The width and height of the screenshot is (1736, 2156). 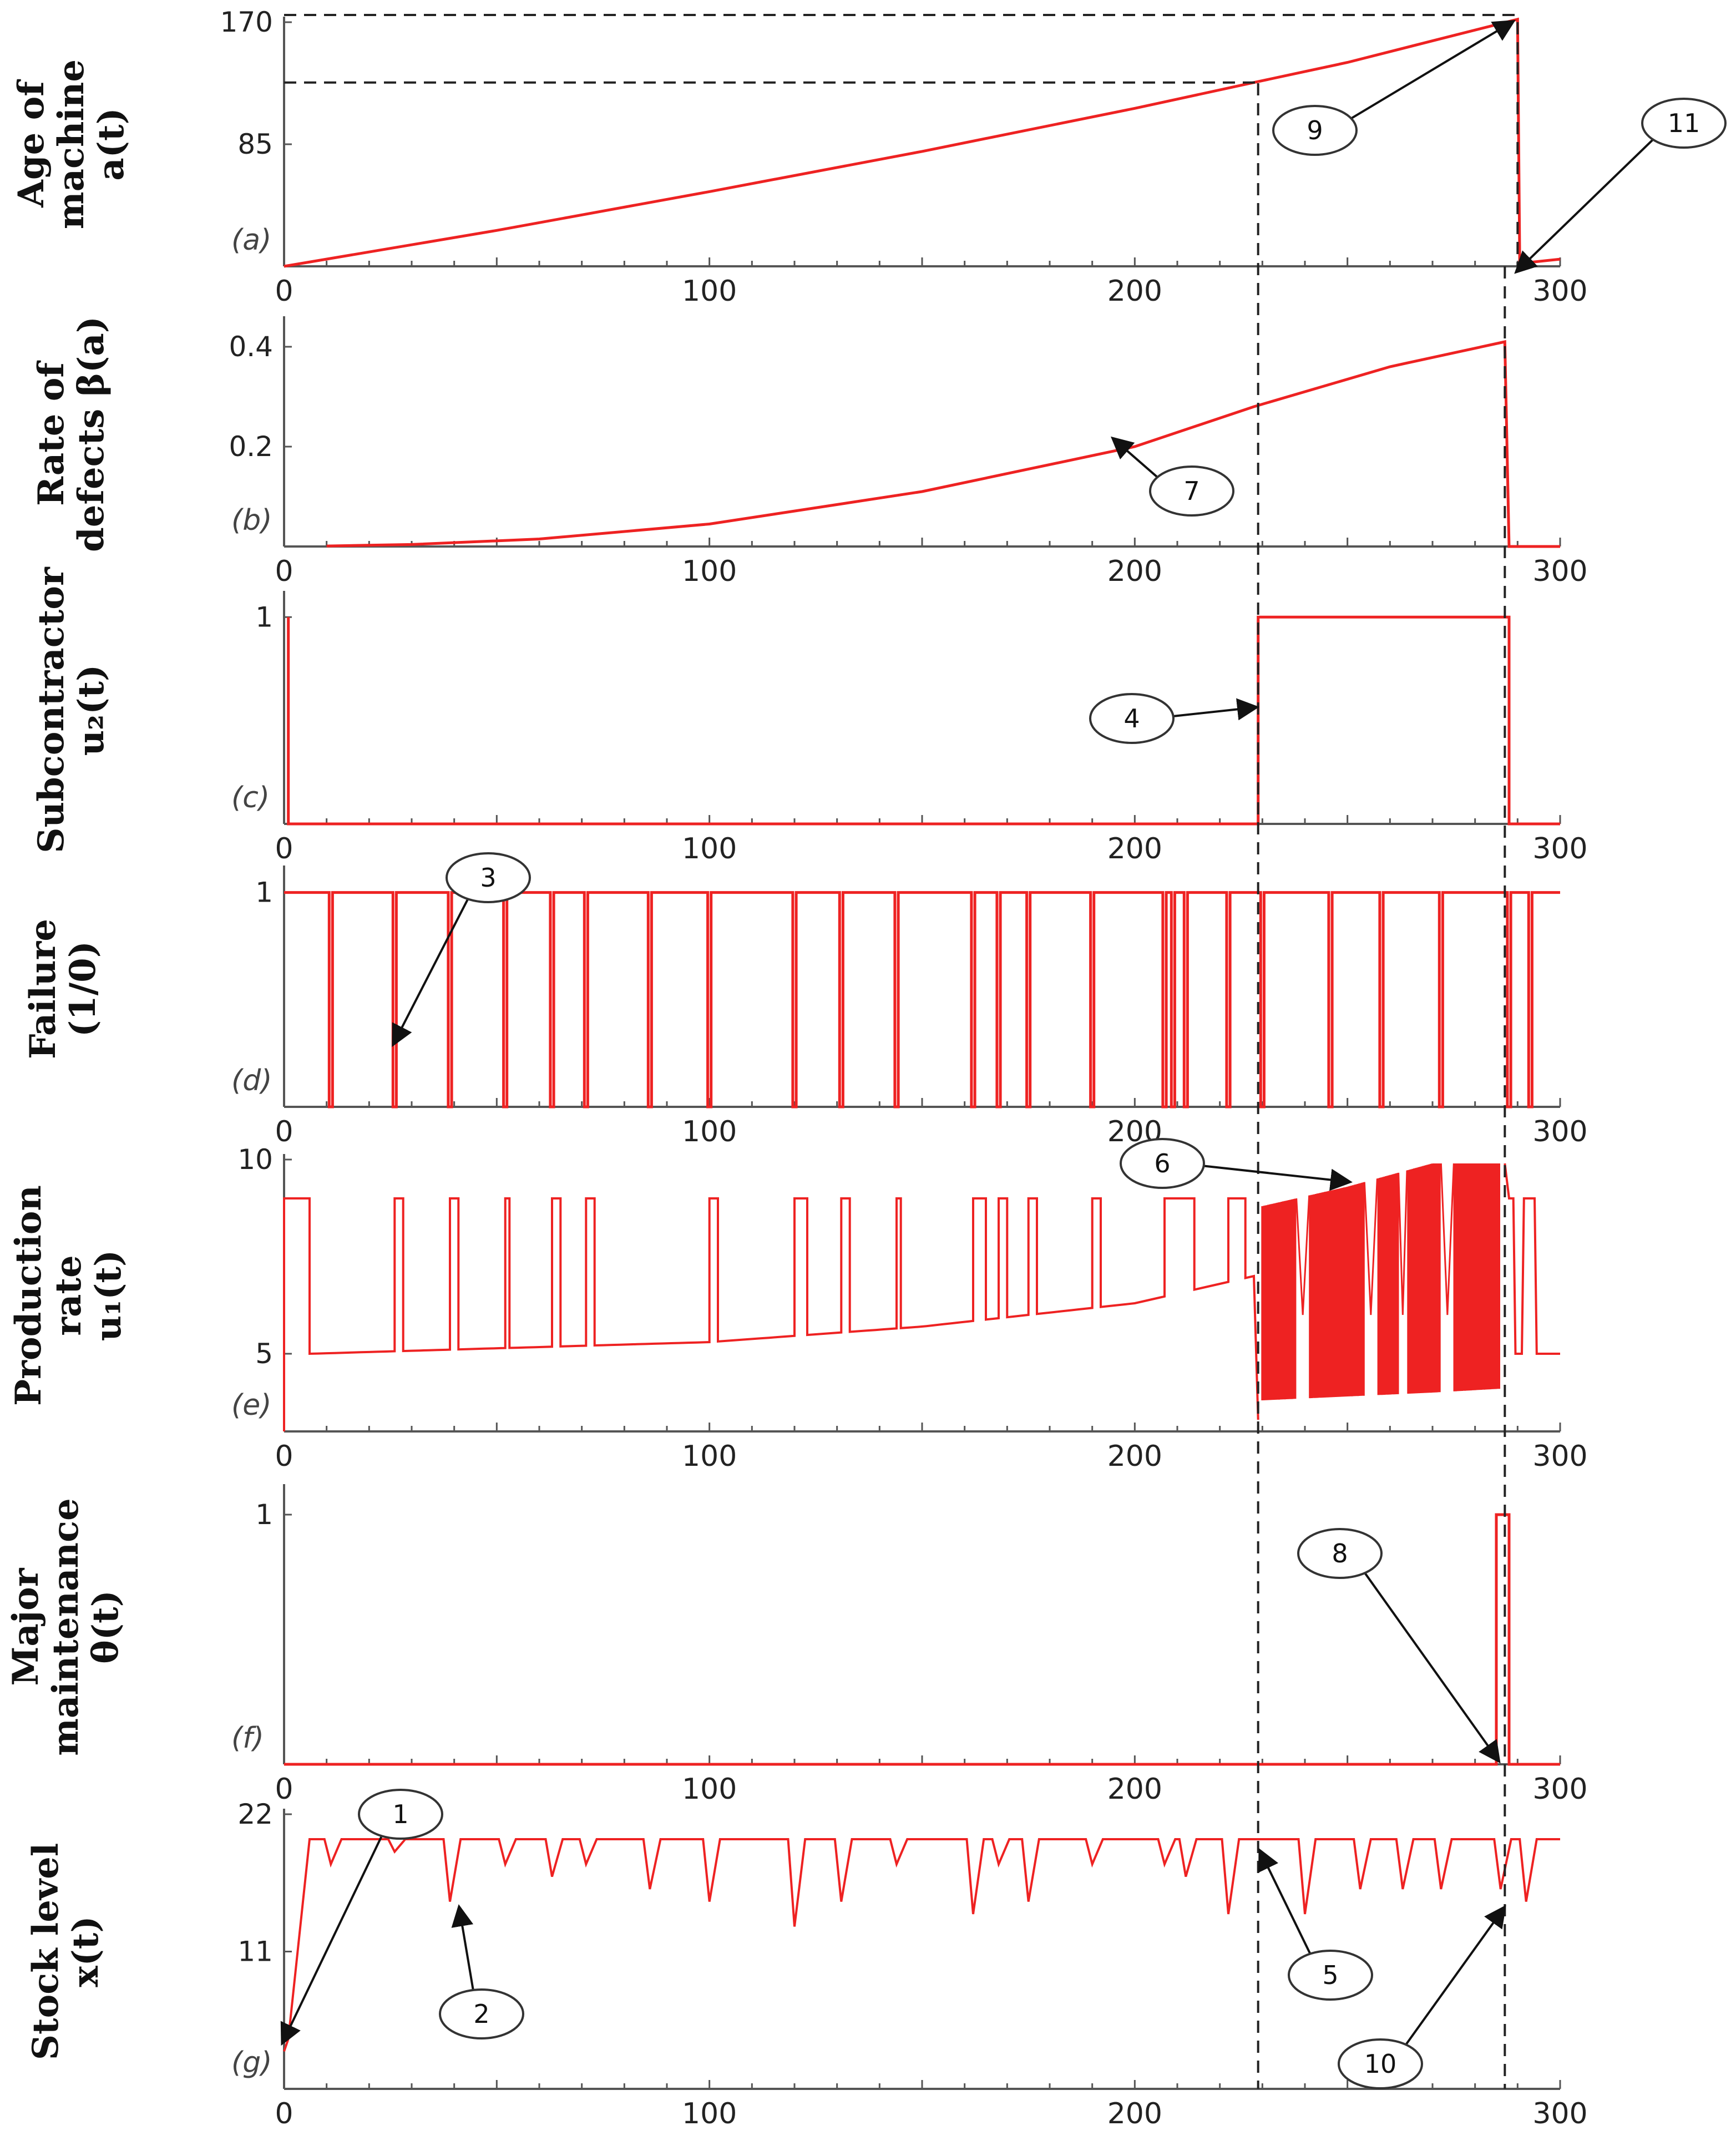 What do you see at coordinates (52, 710) in the screenshot?
I see `y-axis-label-line: Subcontractor` at bounding box center [52, 710].